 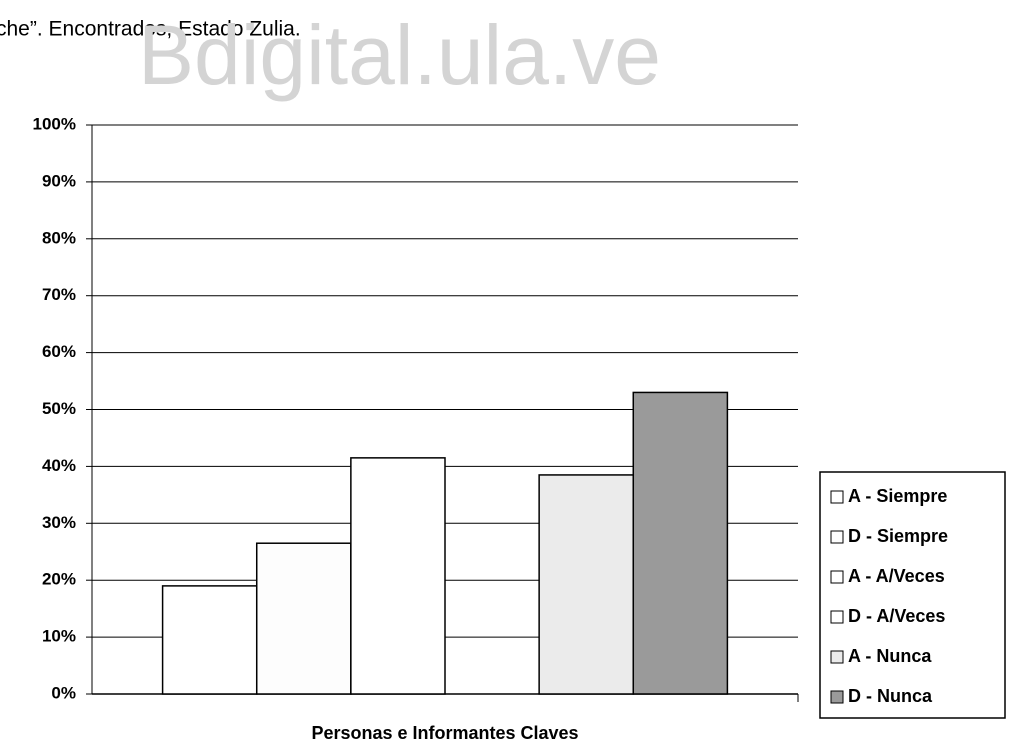 I want to click on y-tick-label: 60%, so click(x=59, y=351).